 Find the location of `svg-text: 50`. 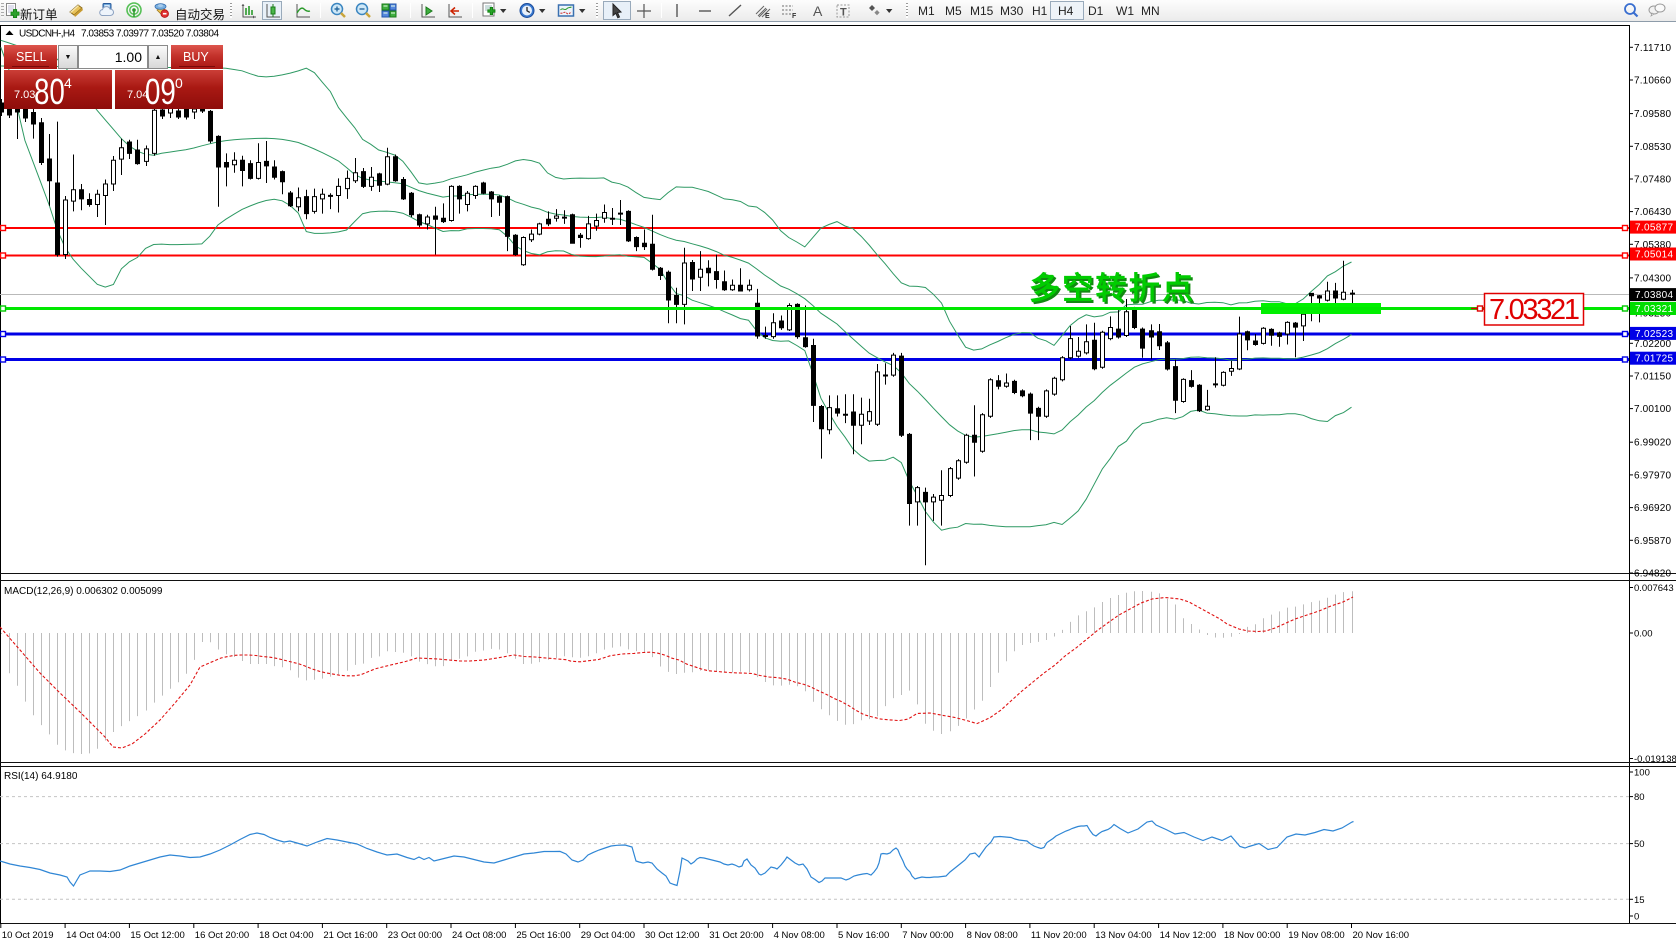

svg-text: 50 is located at coordinates (1639, 844).